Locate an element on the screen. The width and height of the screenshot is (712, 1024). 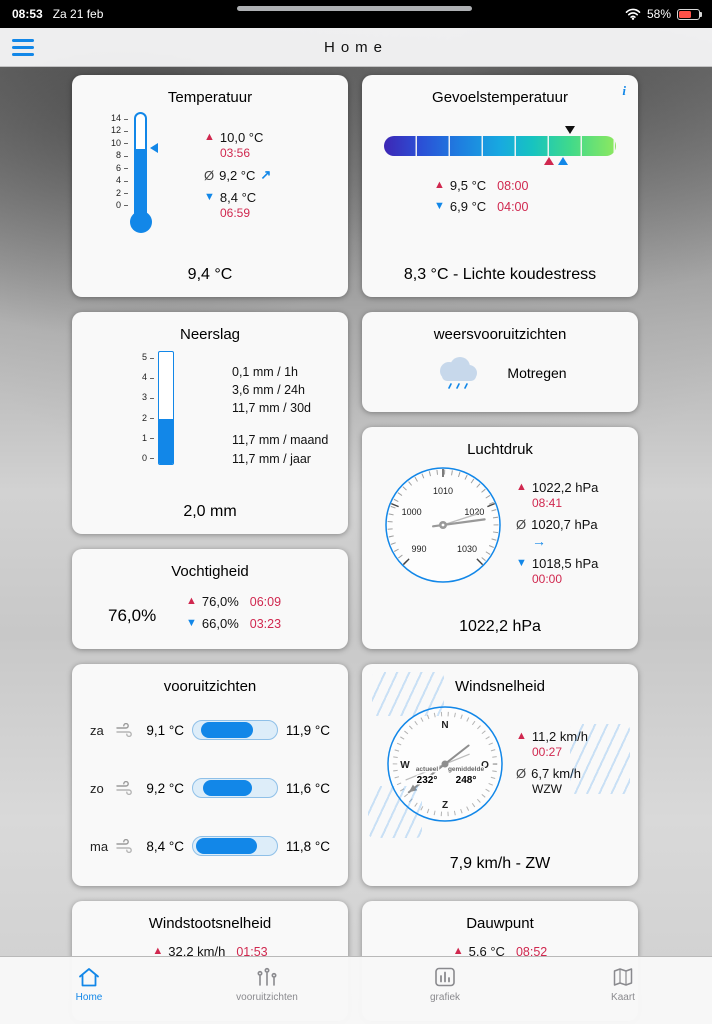
card-title: Gevoelstemperatuur is located at coordinates (500, 97).